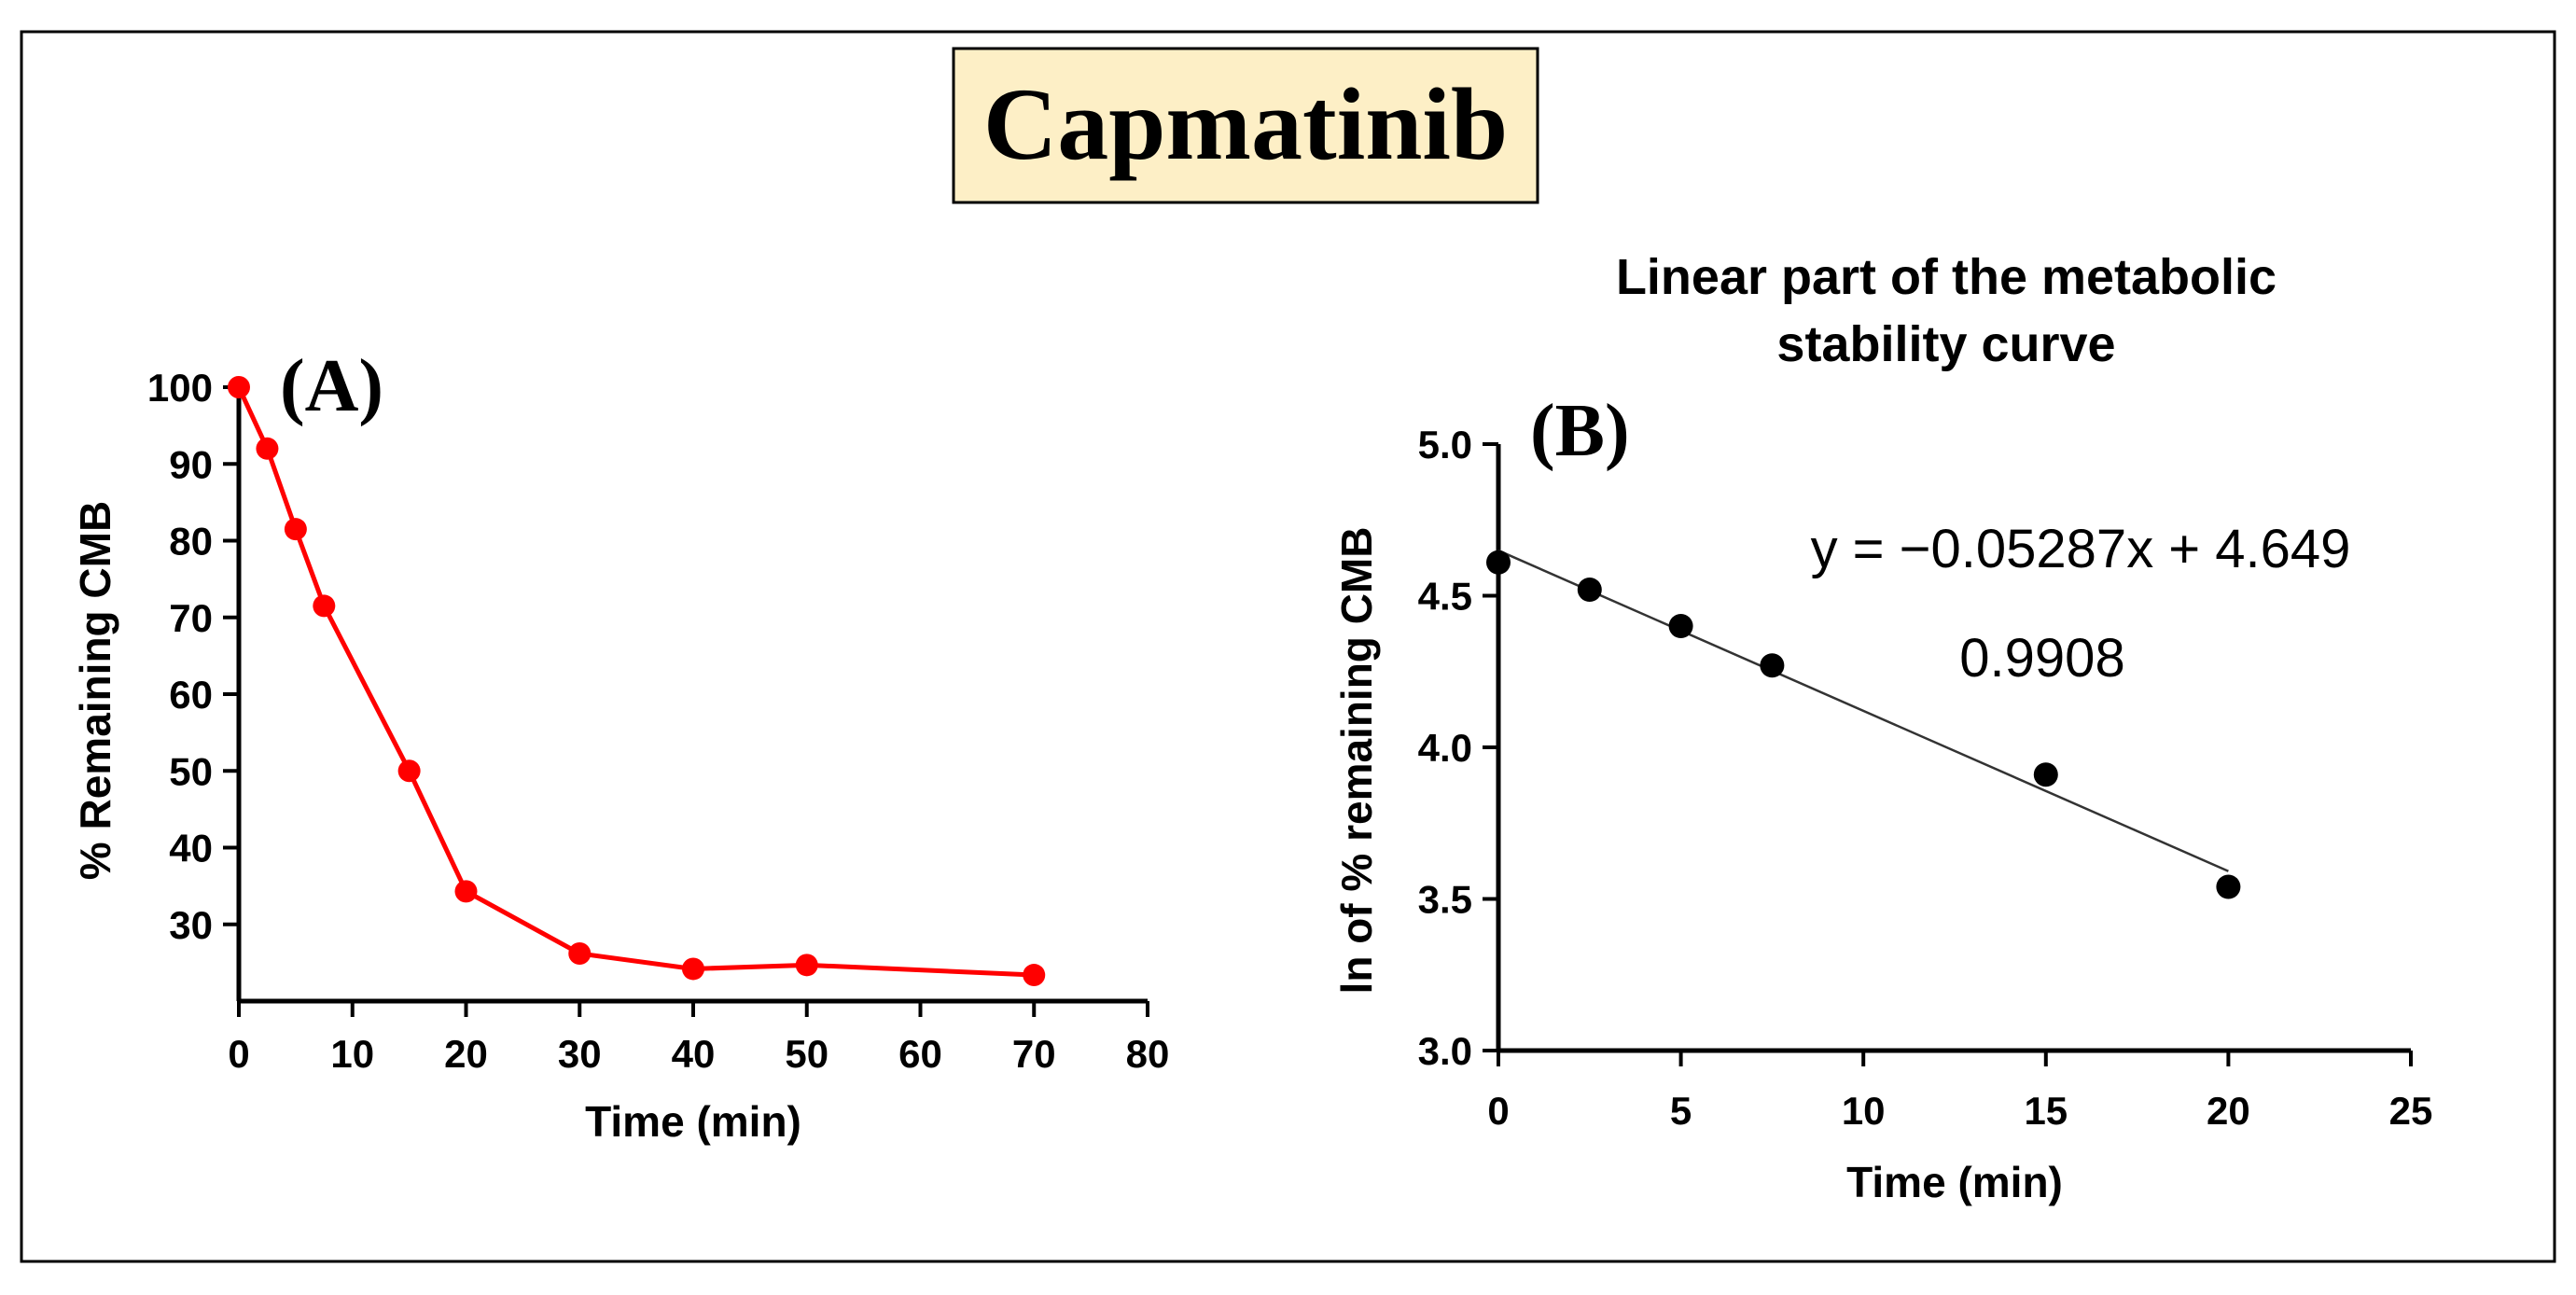 Image resolution: width=2576 pixels, height=1295 pixels. Describe the element at coordinates (191, 618) in the screenshot. I see `panel-a-y-tick-label: 70` at that location.